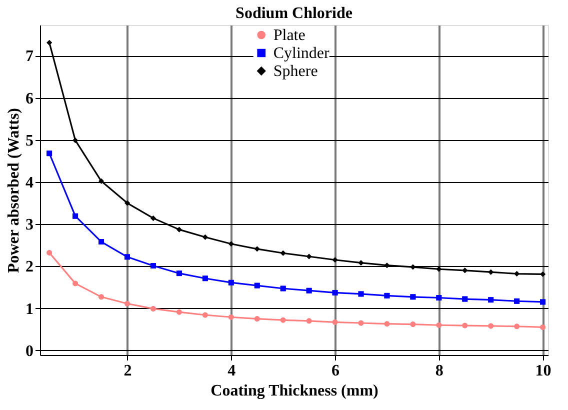  Describe the element at coordinates (30, 99) in the screenshot. I see `y-tick-label: 6` at that location.